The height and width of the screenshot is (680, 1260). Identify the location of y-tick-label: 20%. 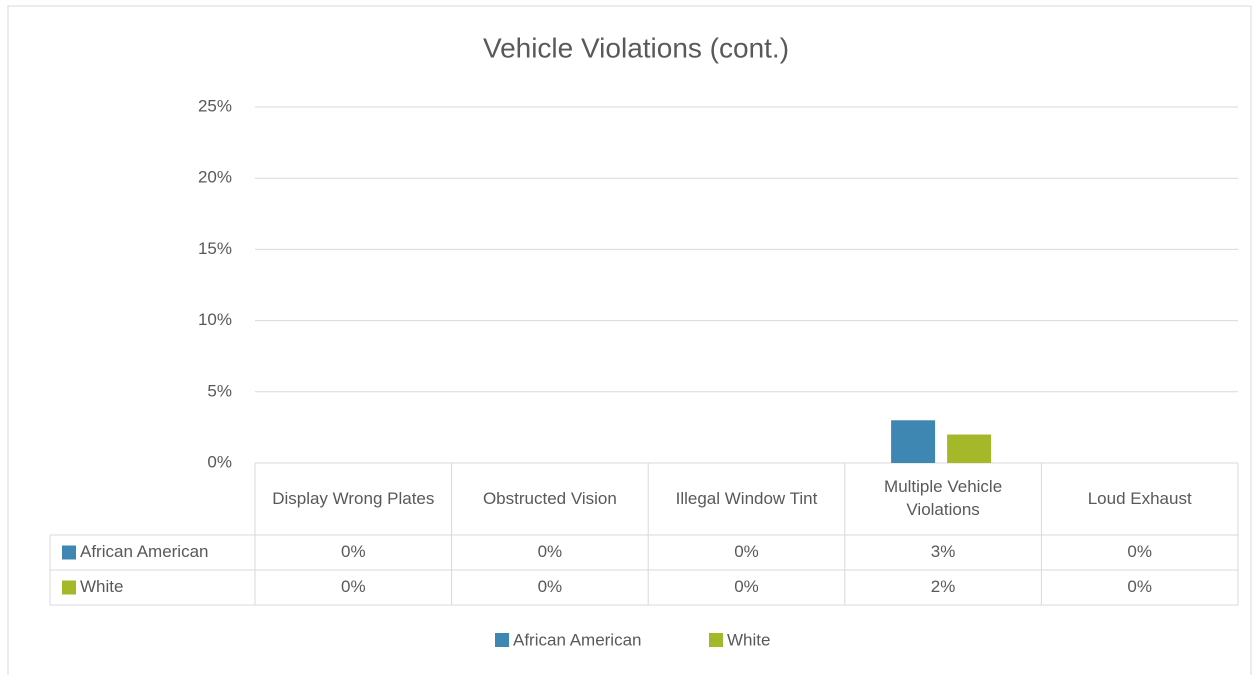
(215, 177).